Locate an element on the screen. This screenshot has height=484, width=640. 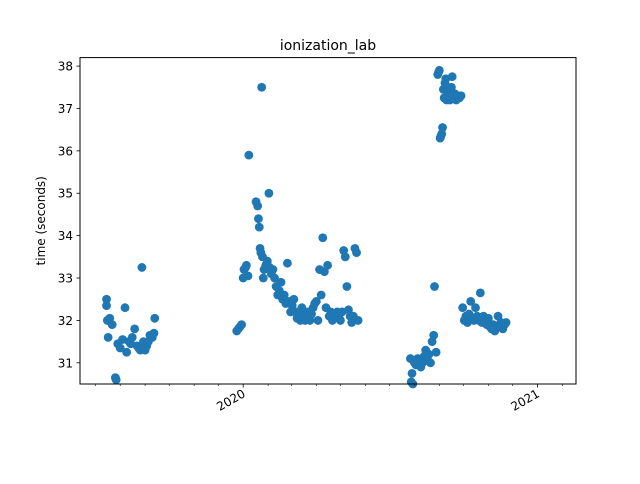
y-tick-label: 38 is located at coordinates (65, 67).